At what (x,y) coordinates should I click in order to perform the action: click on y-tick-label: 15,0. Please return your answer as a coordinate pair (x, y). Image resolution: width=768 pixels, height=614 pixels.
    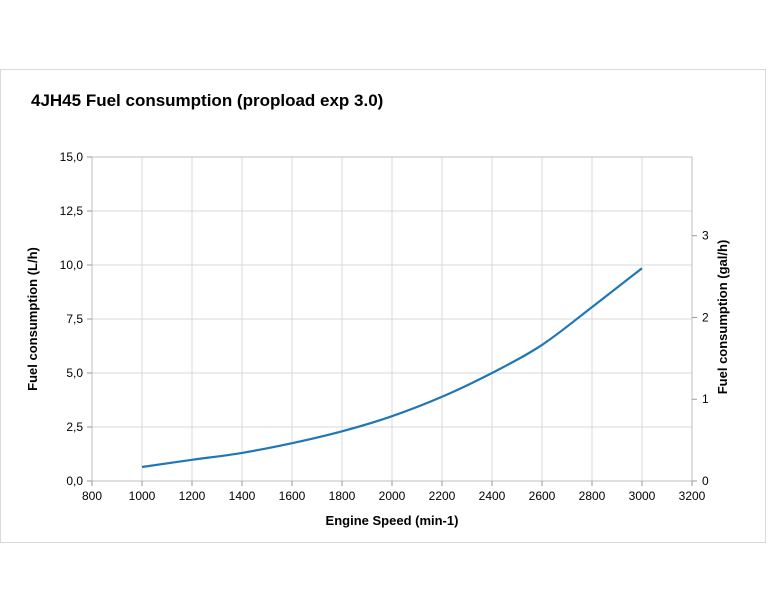
    Looking at the image, I should click on (72, 157).